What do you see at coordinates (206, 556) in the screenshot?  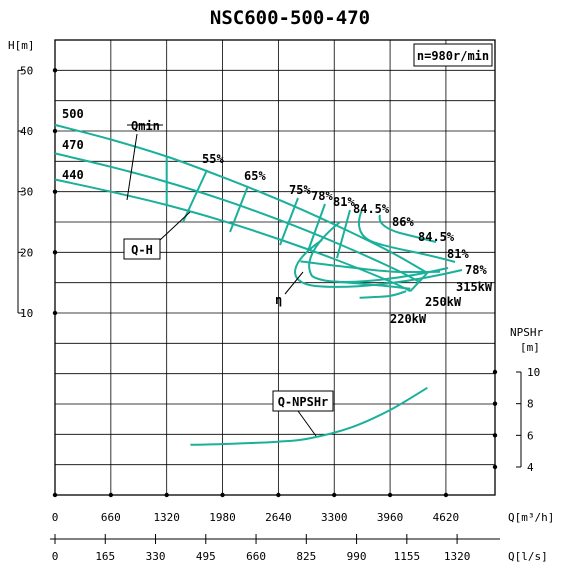 I see `flowls-tick-label-3: 495` at bounding box center [206, 556].